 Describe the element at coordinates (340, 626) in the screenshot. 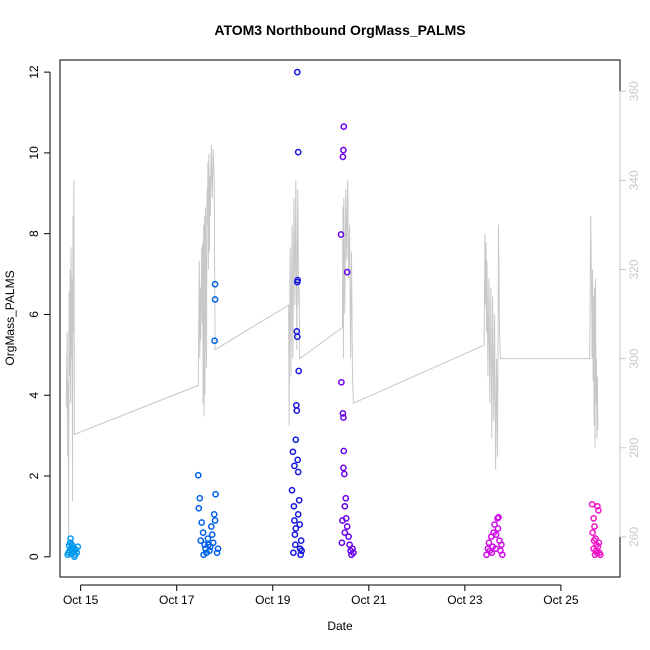

I see `x-axis-label: Date` at that location.